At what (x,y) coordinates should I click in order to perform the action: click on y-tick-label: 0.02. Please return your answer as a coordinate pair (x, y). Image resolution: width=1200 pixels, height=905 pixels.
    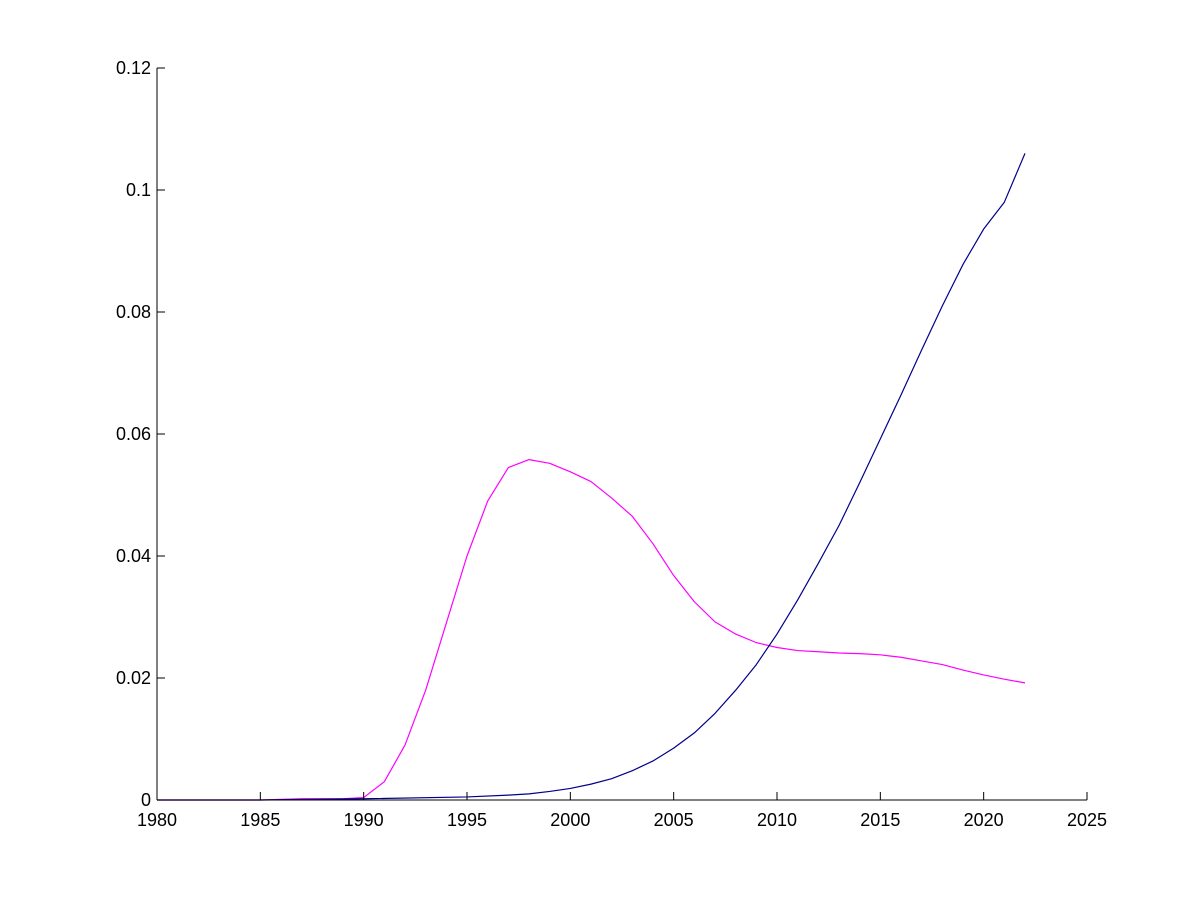
    Looking at the image, I should click on (133, 678).